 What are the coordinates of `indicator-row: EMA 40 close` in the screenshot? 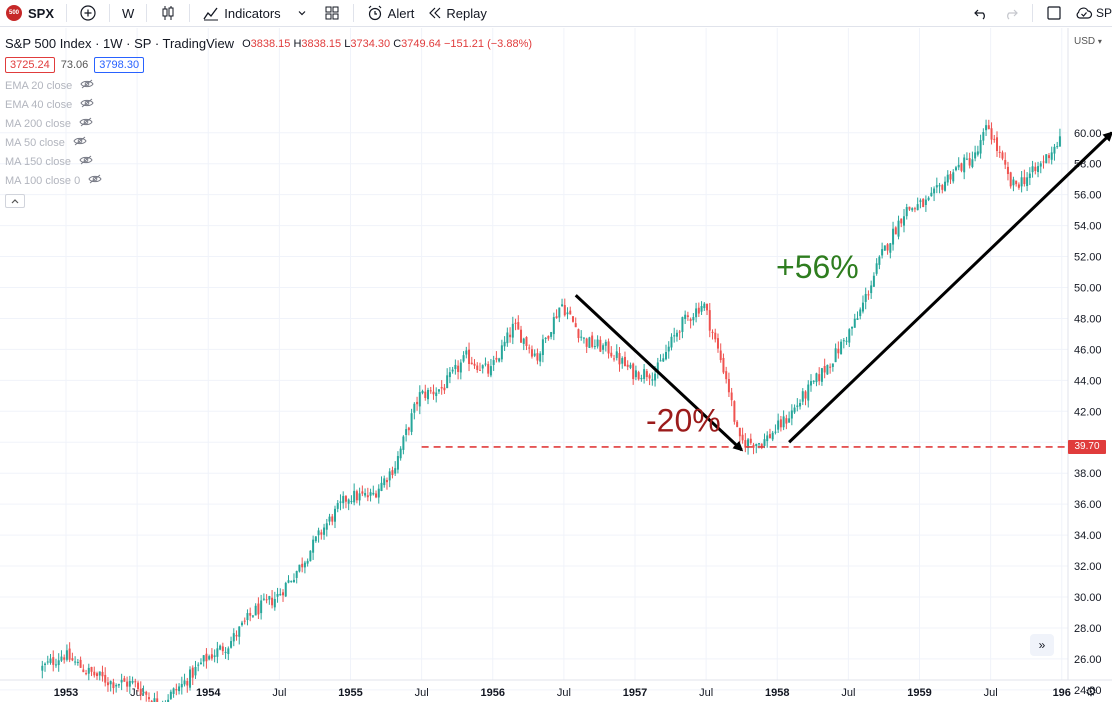 It's located at (268, 104).